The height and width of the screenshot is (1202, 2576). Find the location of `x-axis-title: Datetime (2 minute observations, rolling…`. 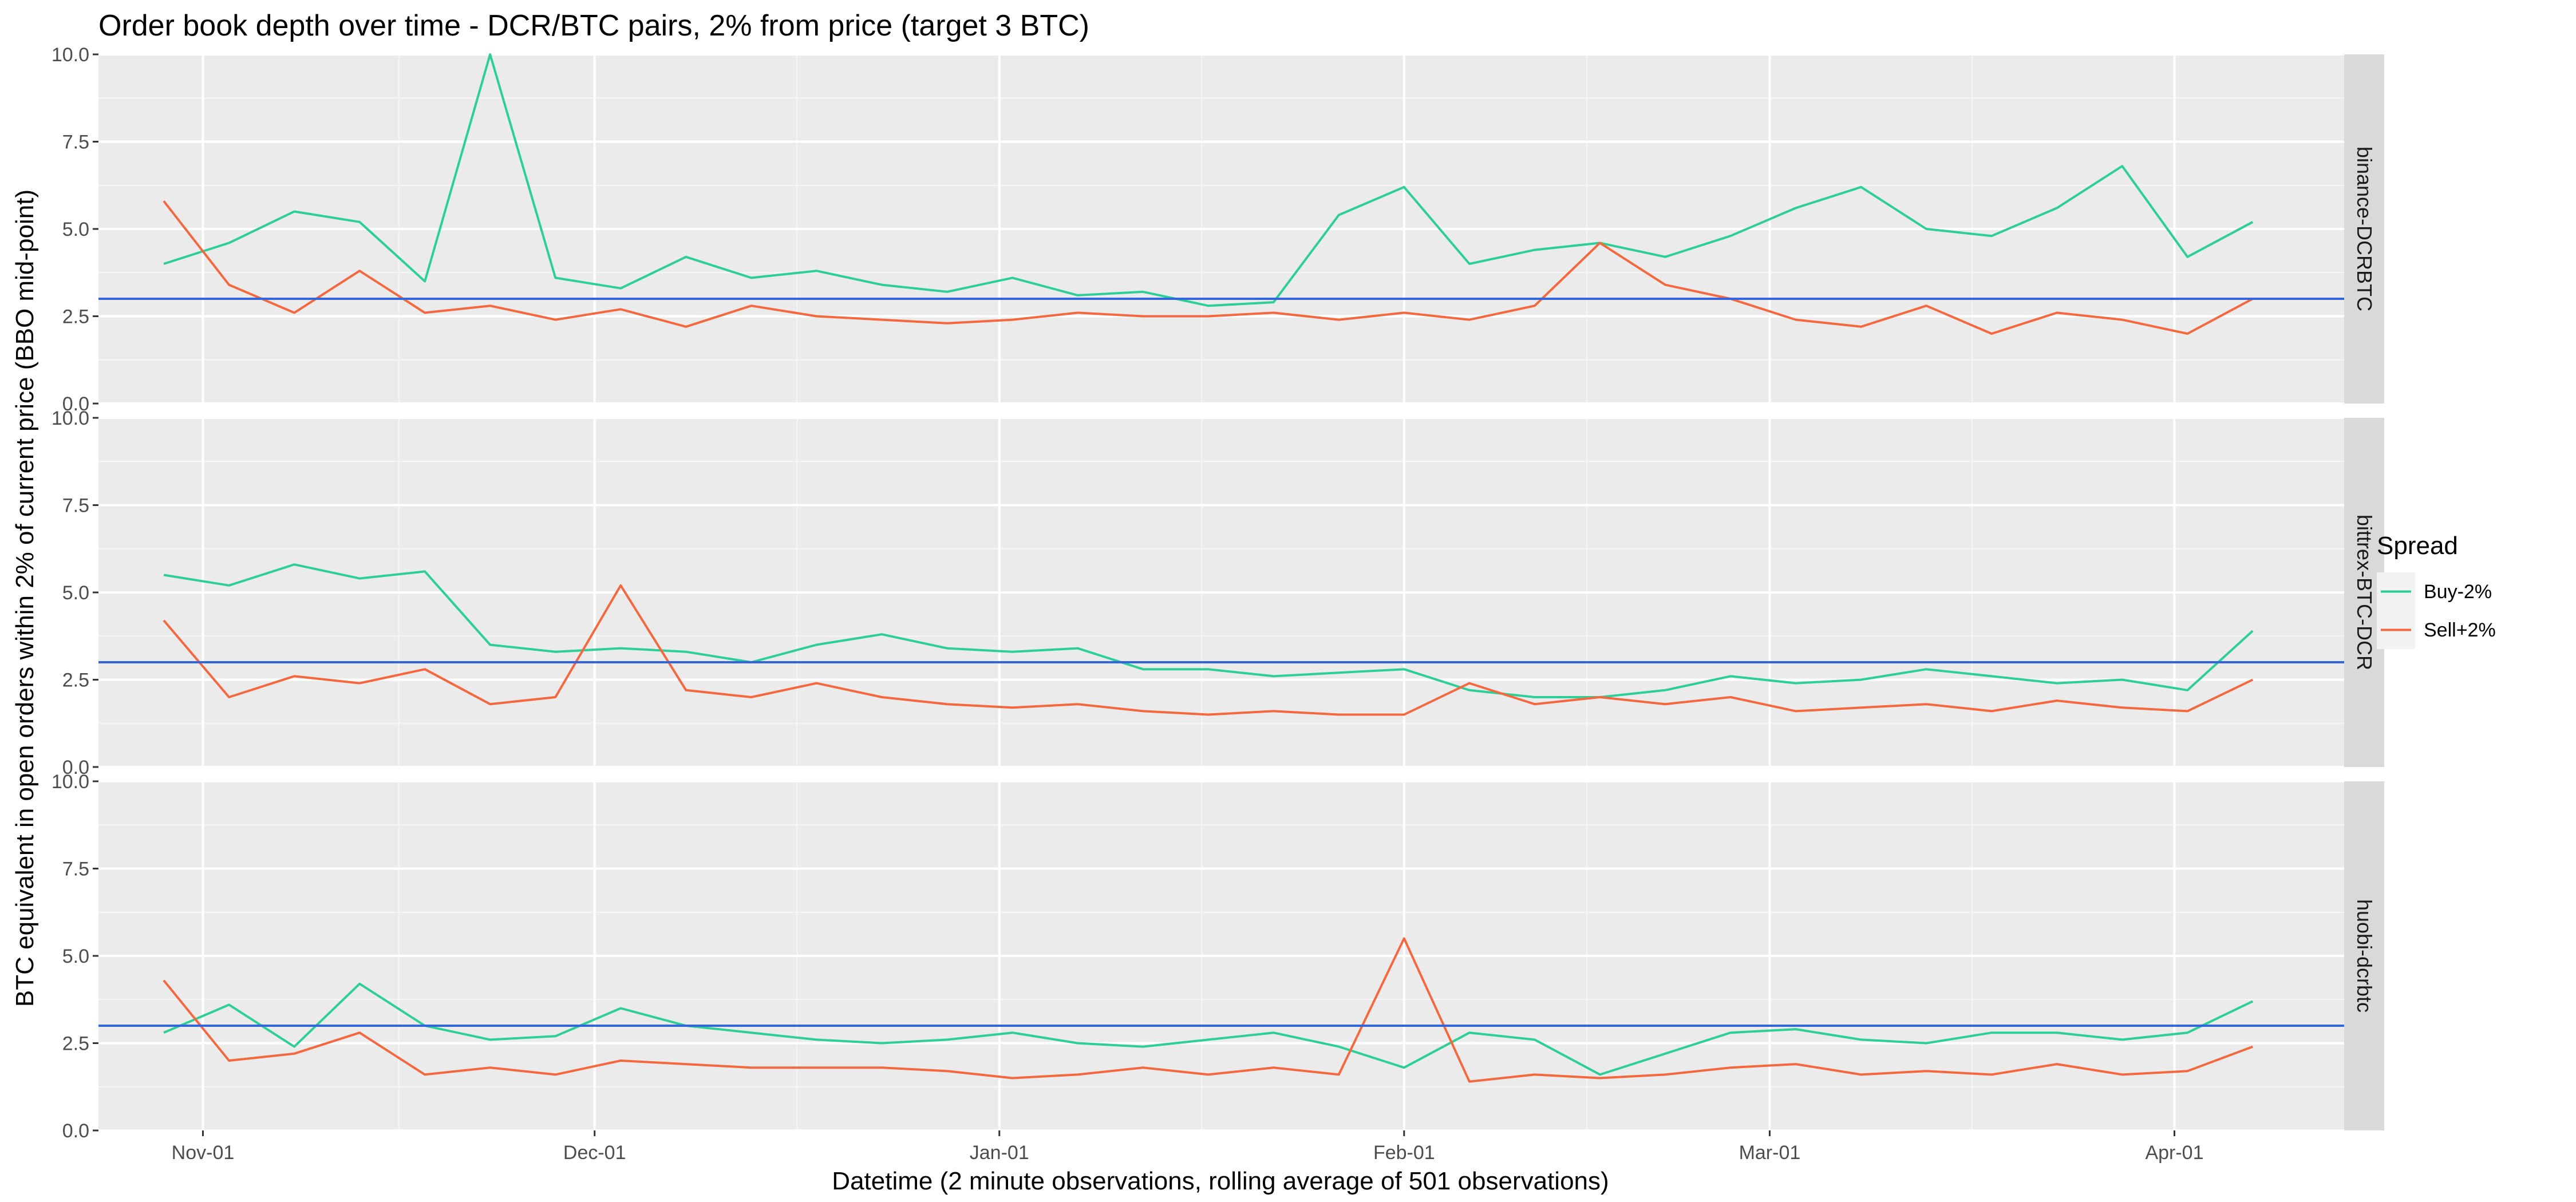

x-axis-title: Datetime (2 minute observations, rolling… is located at coordinates (1220, 1181).